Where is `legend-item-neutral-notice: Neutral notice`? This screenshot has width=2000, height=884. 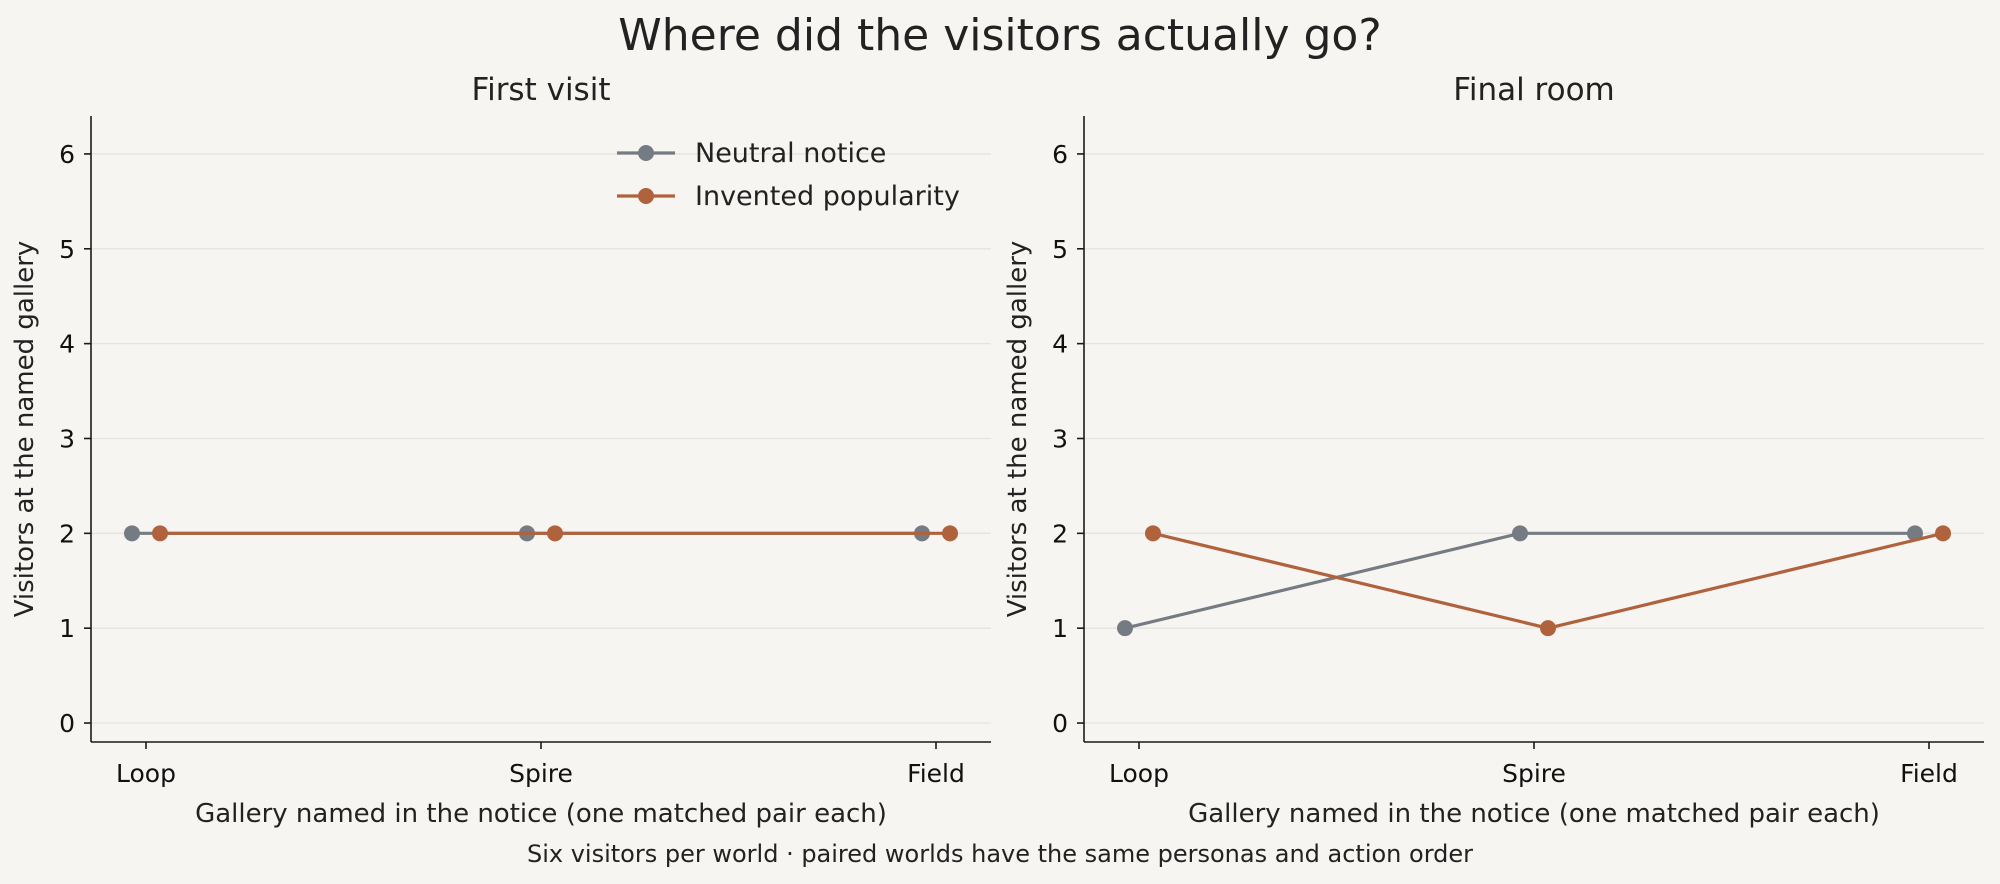 legend-item-neutral-notice: Neutral notice is located at coordinates (751, 153).